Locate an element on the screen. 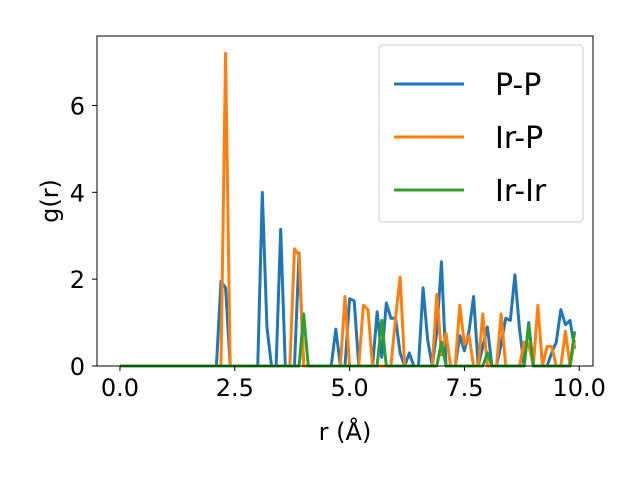  y-axis-label: g(r) is located at coordinates (50, 201).